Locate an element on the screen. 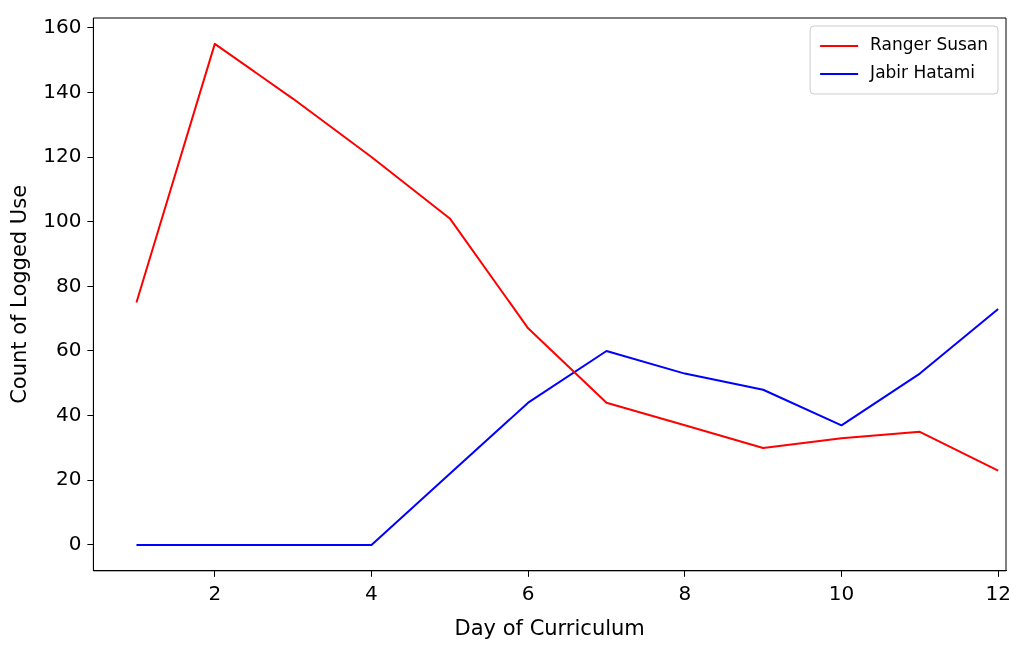  y-tick-label: 0 is located at coordinates (75, 543).